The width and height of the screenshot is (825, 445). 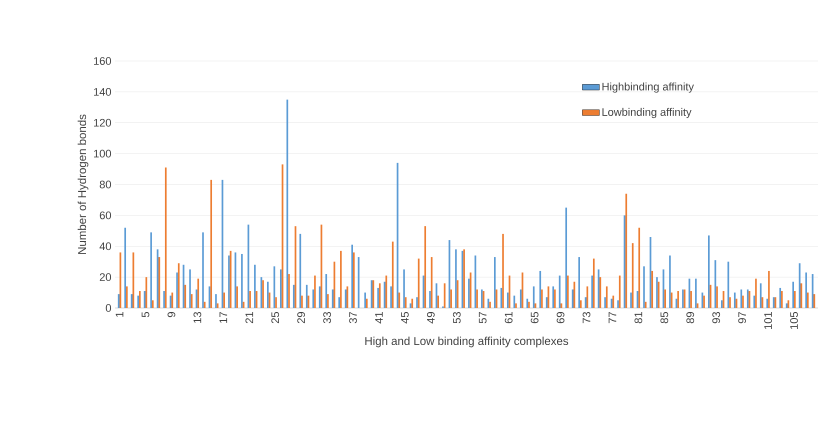 I want to click on x-tick-label: 97, so click(x=742, y=318).